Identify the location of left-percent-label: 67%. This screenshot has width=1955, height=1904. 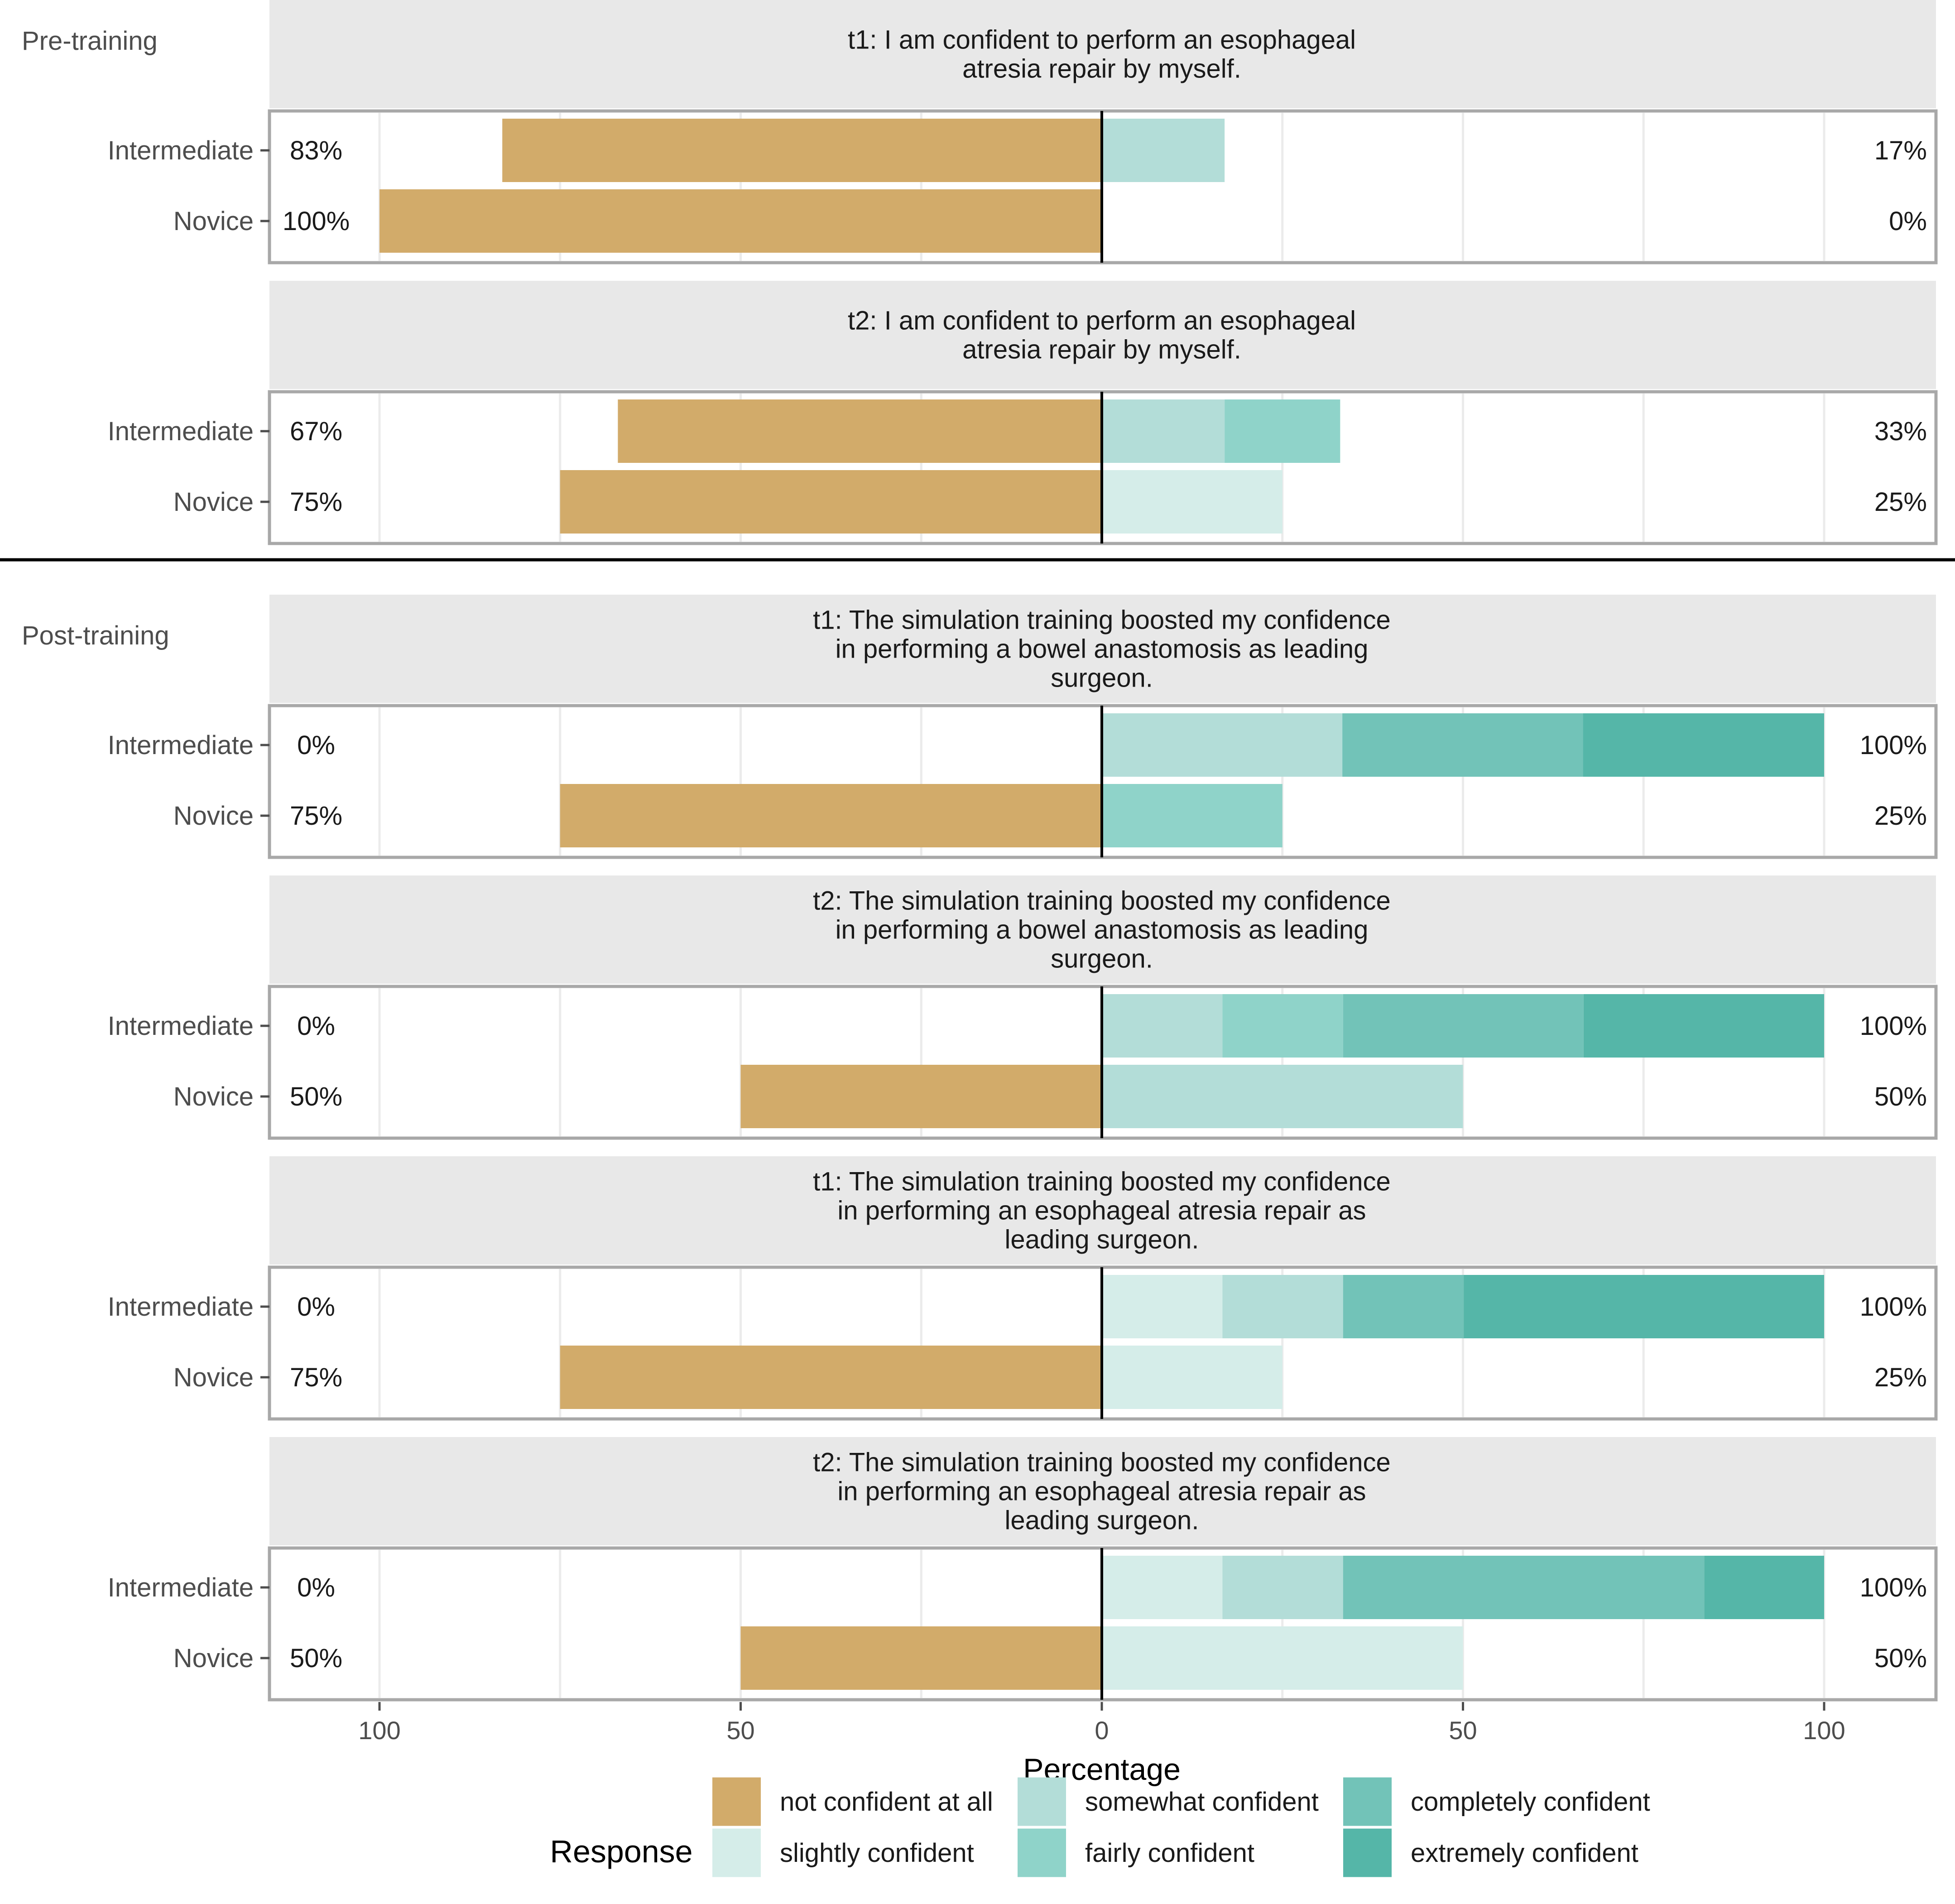
(316, 432).